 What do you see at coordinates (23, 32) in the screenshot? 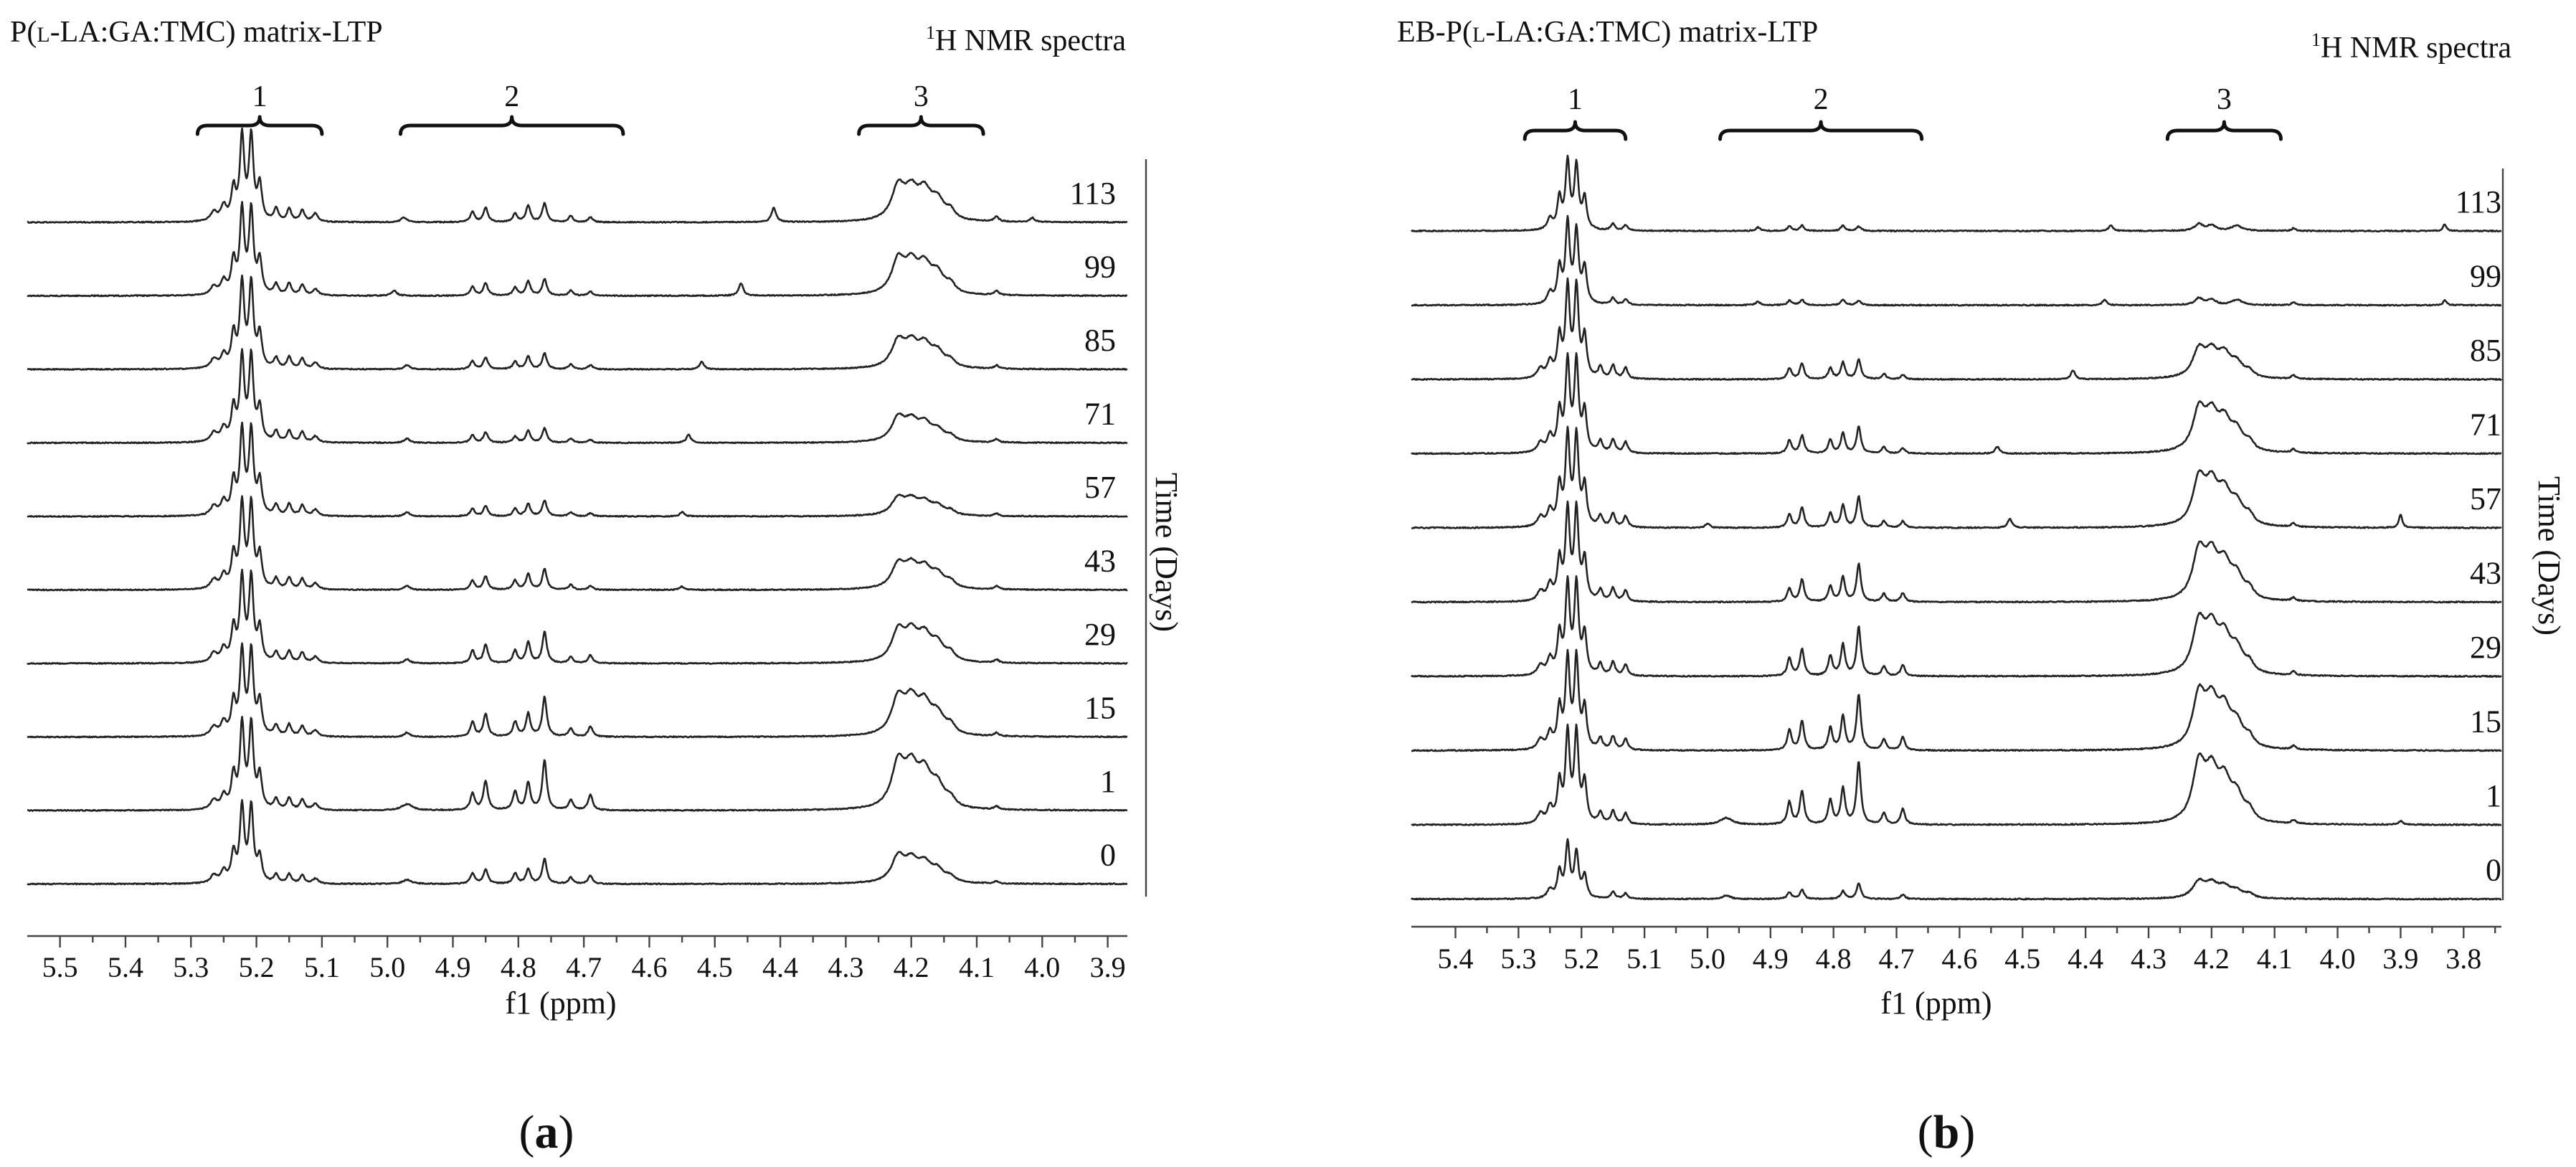
I see `panel-a-title-prefix: P(` at bounding box center [23, 32].